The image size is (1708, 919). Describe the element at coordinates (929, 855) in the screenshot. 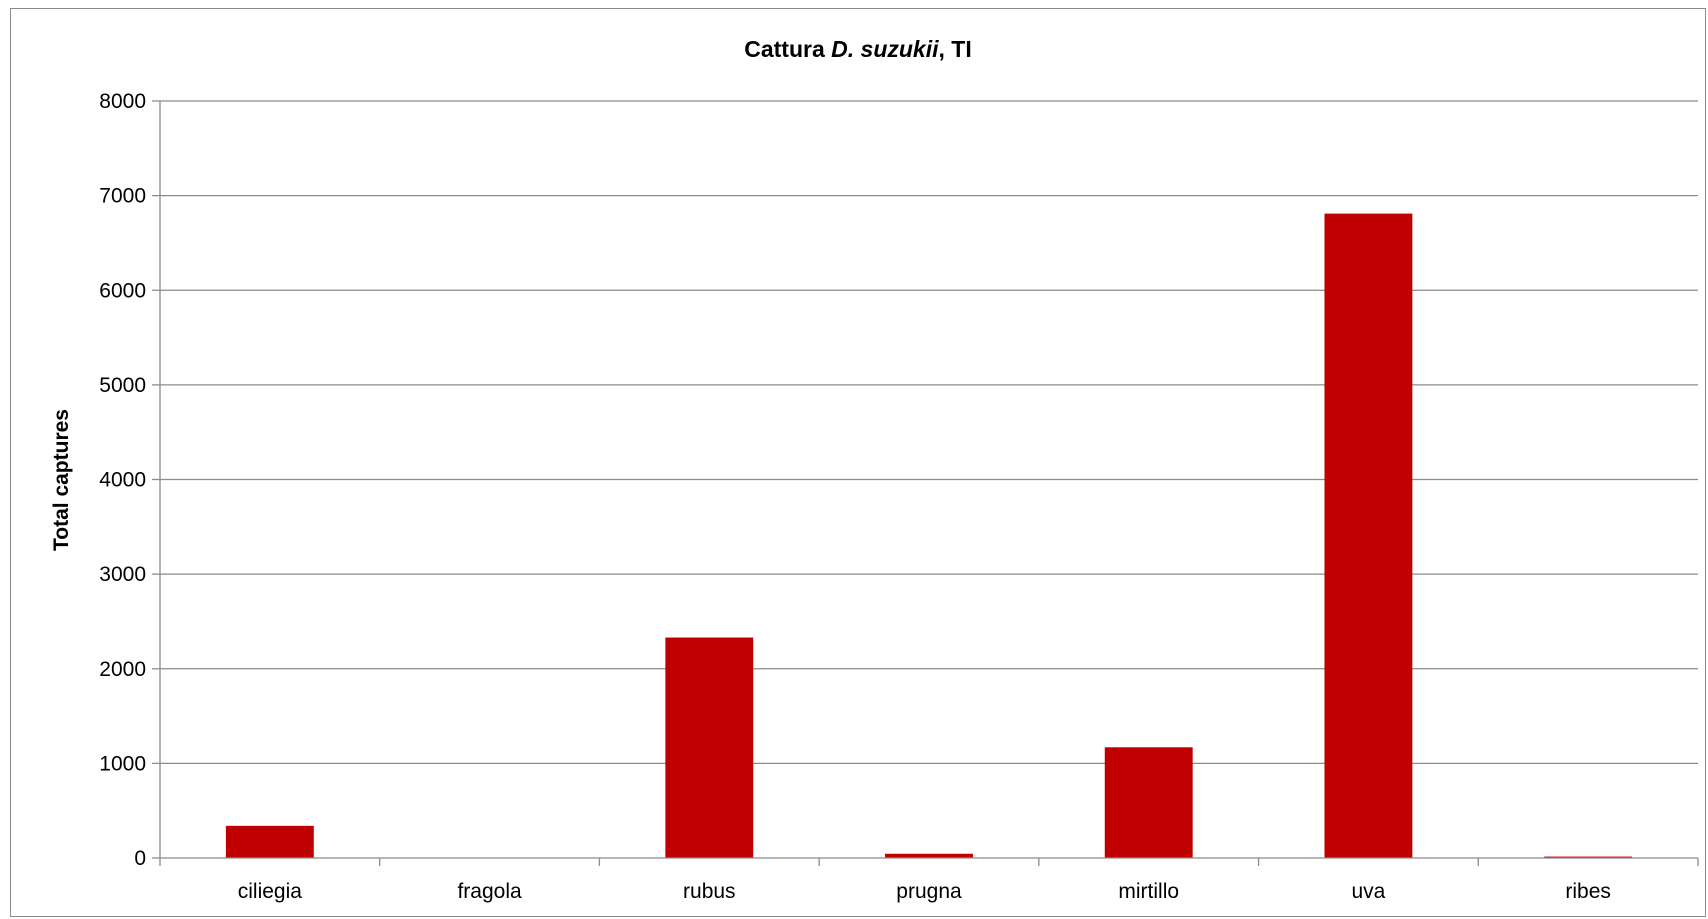

I see `bar-prugna` at that location.